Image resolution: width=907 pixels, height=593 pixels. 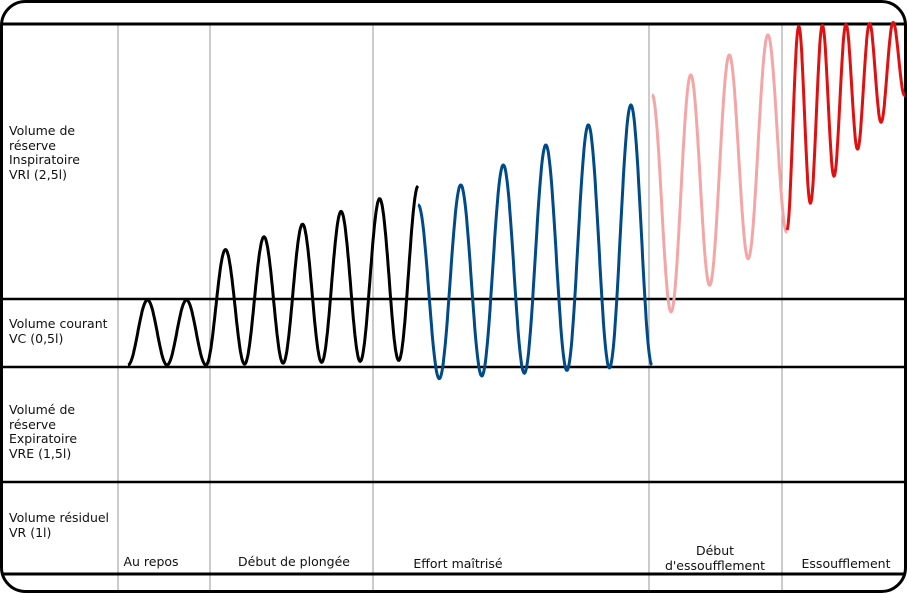 I want to click on zone-label-vre: Volumé de réserve Expiratoire VRE (1,5l), so click(x=43, y=431).